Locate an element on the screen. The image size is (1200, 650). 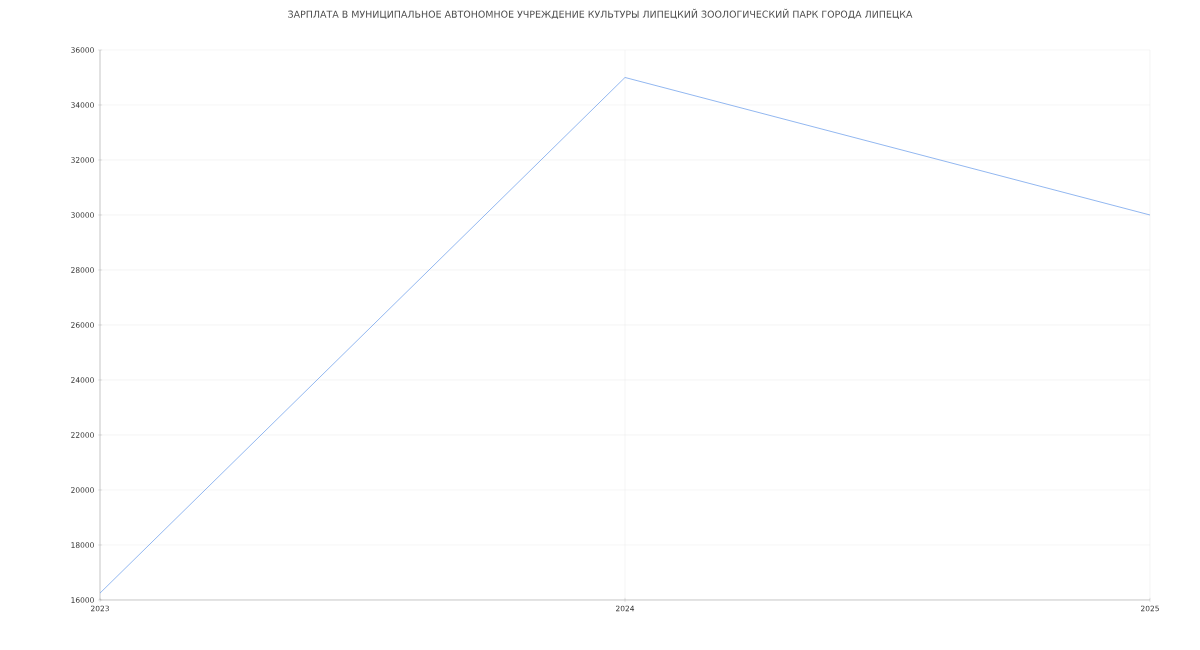
chart-title: ЗАРПЛАТА В МУНИЦИПАЛЬНОЕ АВТОНОМНОЕ УЧРЕЖДЕНИЕ КУЛЬТУРЫ ЛИПЕЦКИЙ ЗООЛОГИЧЕСКИЙ ПАРК ГОРОДА ЛИПЕЦКА is located at coordinates (600, 14).